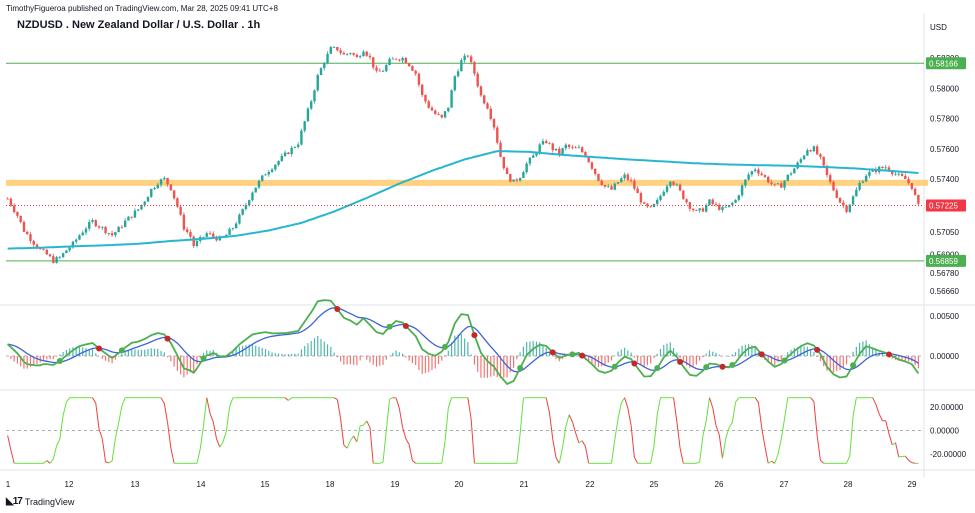 The width and height of the screenshot is (975, 513). Describe the element at coordinates (459, 484) in the screenshot. I see `time-tick-label: 20` at that location.